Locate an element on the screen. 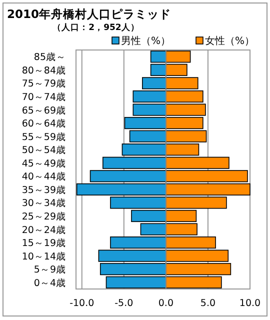 The image size is (270, 320). y-tick-label: 15～19歳 is located at coordinates (44, 243).